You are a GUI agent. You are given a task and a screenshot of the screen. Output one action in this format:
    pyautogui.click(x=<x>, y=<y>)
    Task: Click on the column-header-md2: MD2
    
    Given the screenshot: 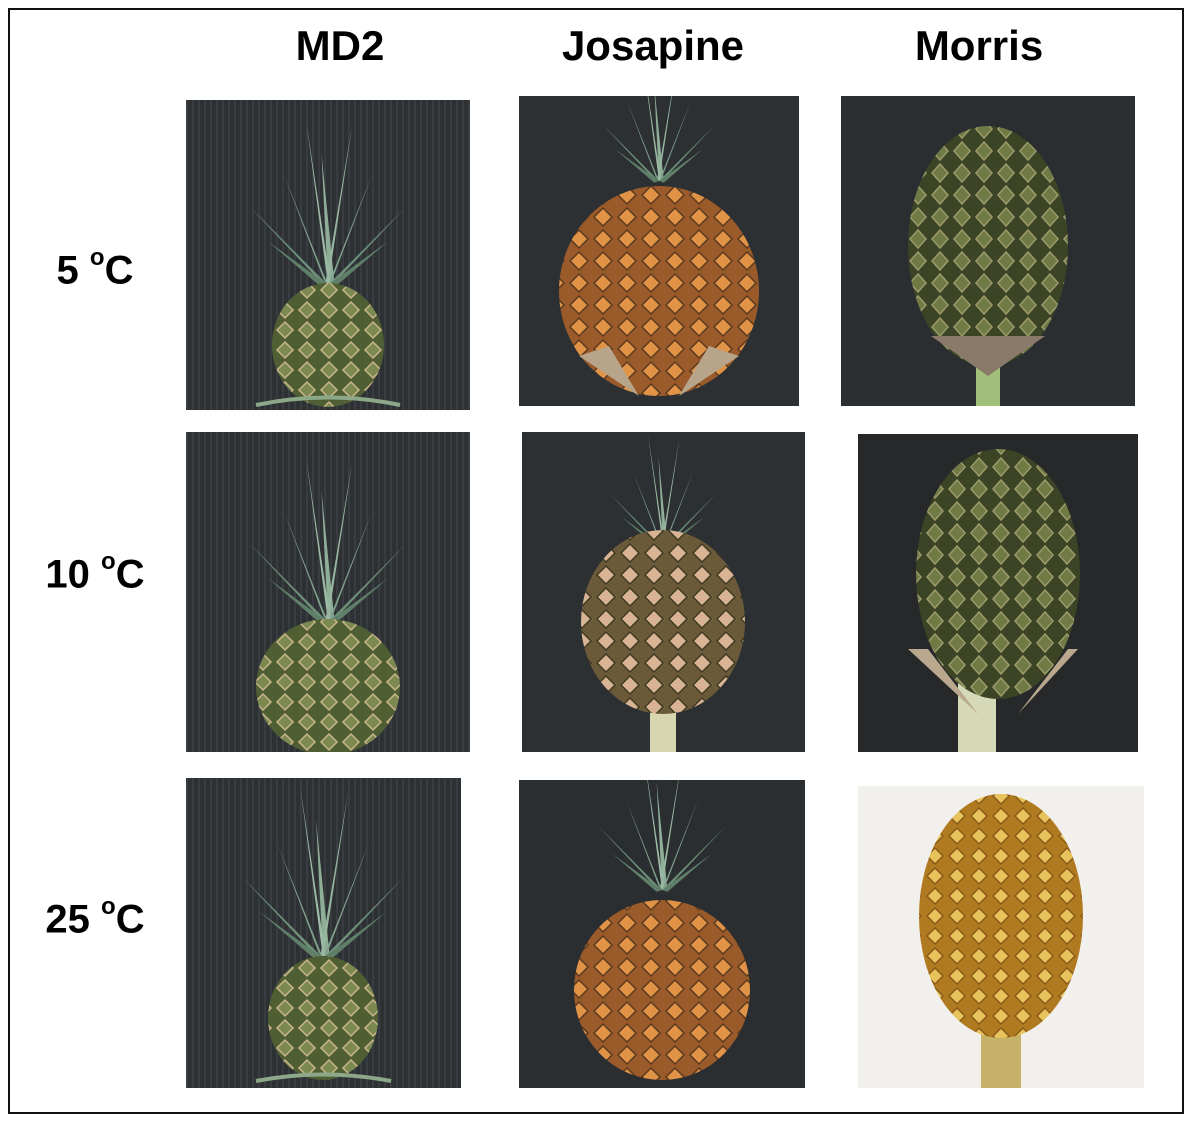 What is the action you would take?
    pyautogui.click(x=340, y=45)
    